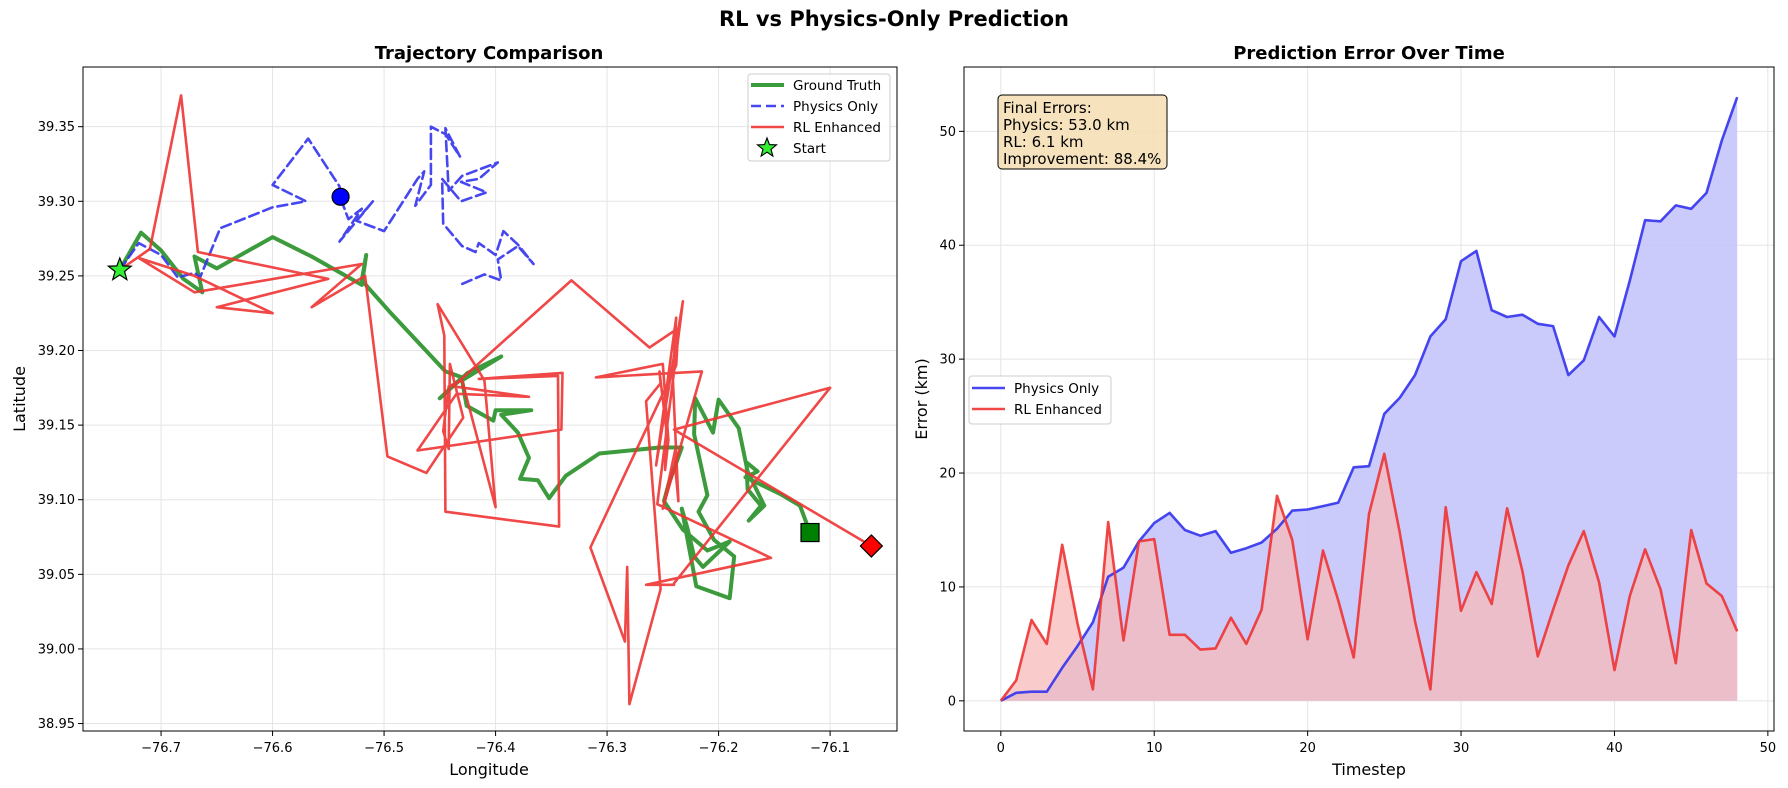 The image size is (1788, 788). Describe the element at coordinates (947, 246) in the screenshot. I see `error-y-tick-label: 40` at that location.